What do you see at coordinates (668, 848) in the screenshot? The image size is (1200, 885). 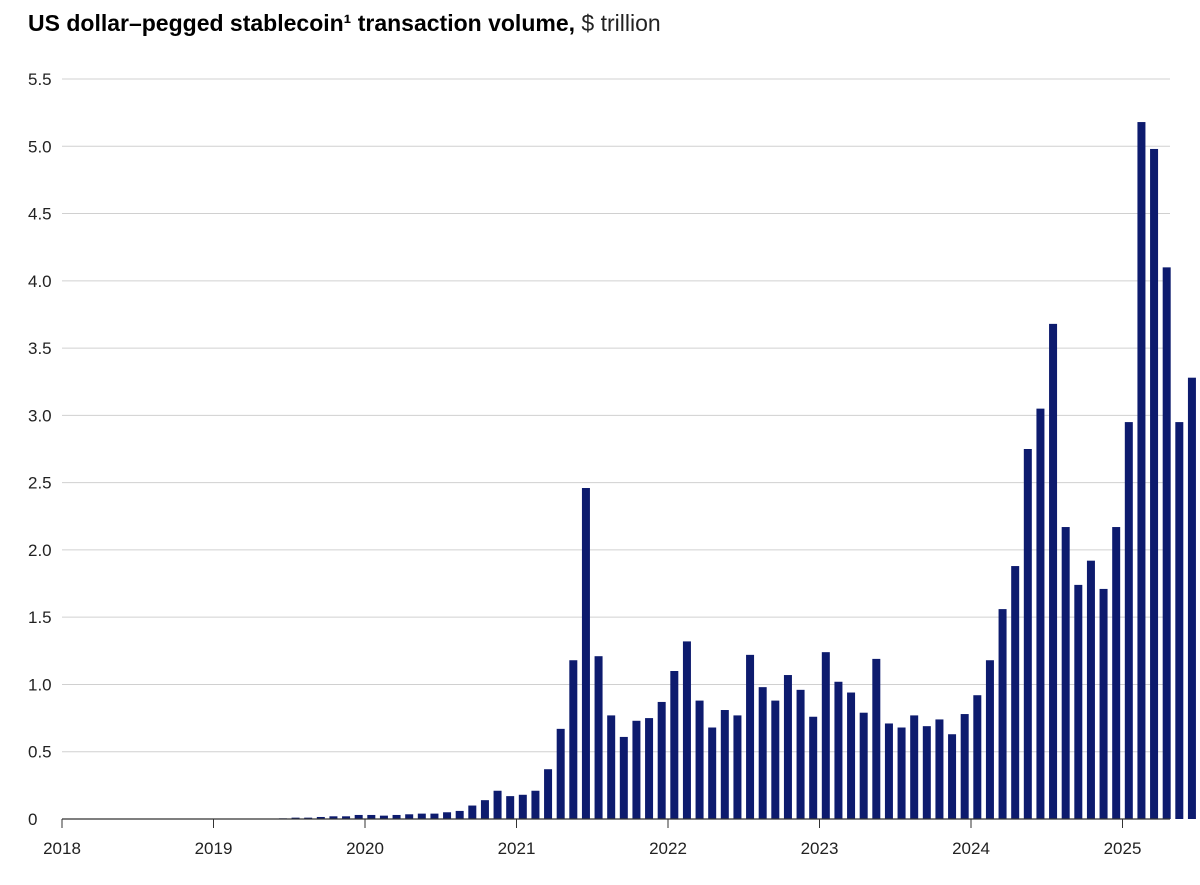 I see `x-tick-label: 2022` at bounding box center [668, 848].